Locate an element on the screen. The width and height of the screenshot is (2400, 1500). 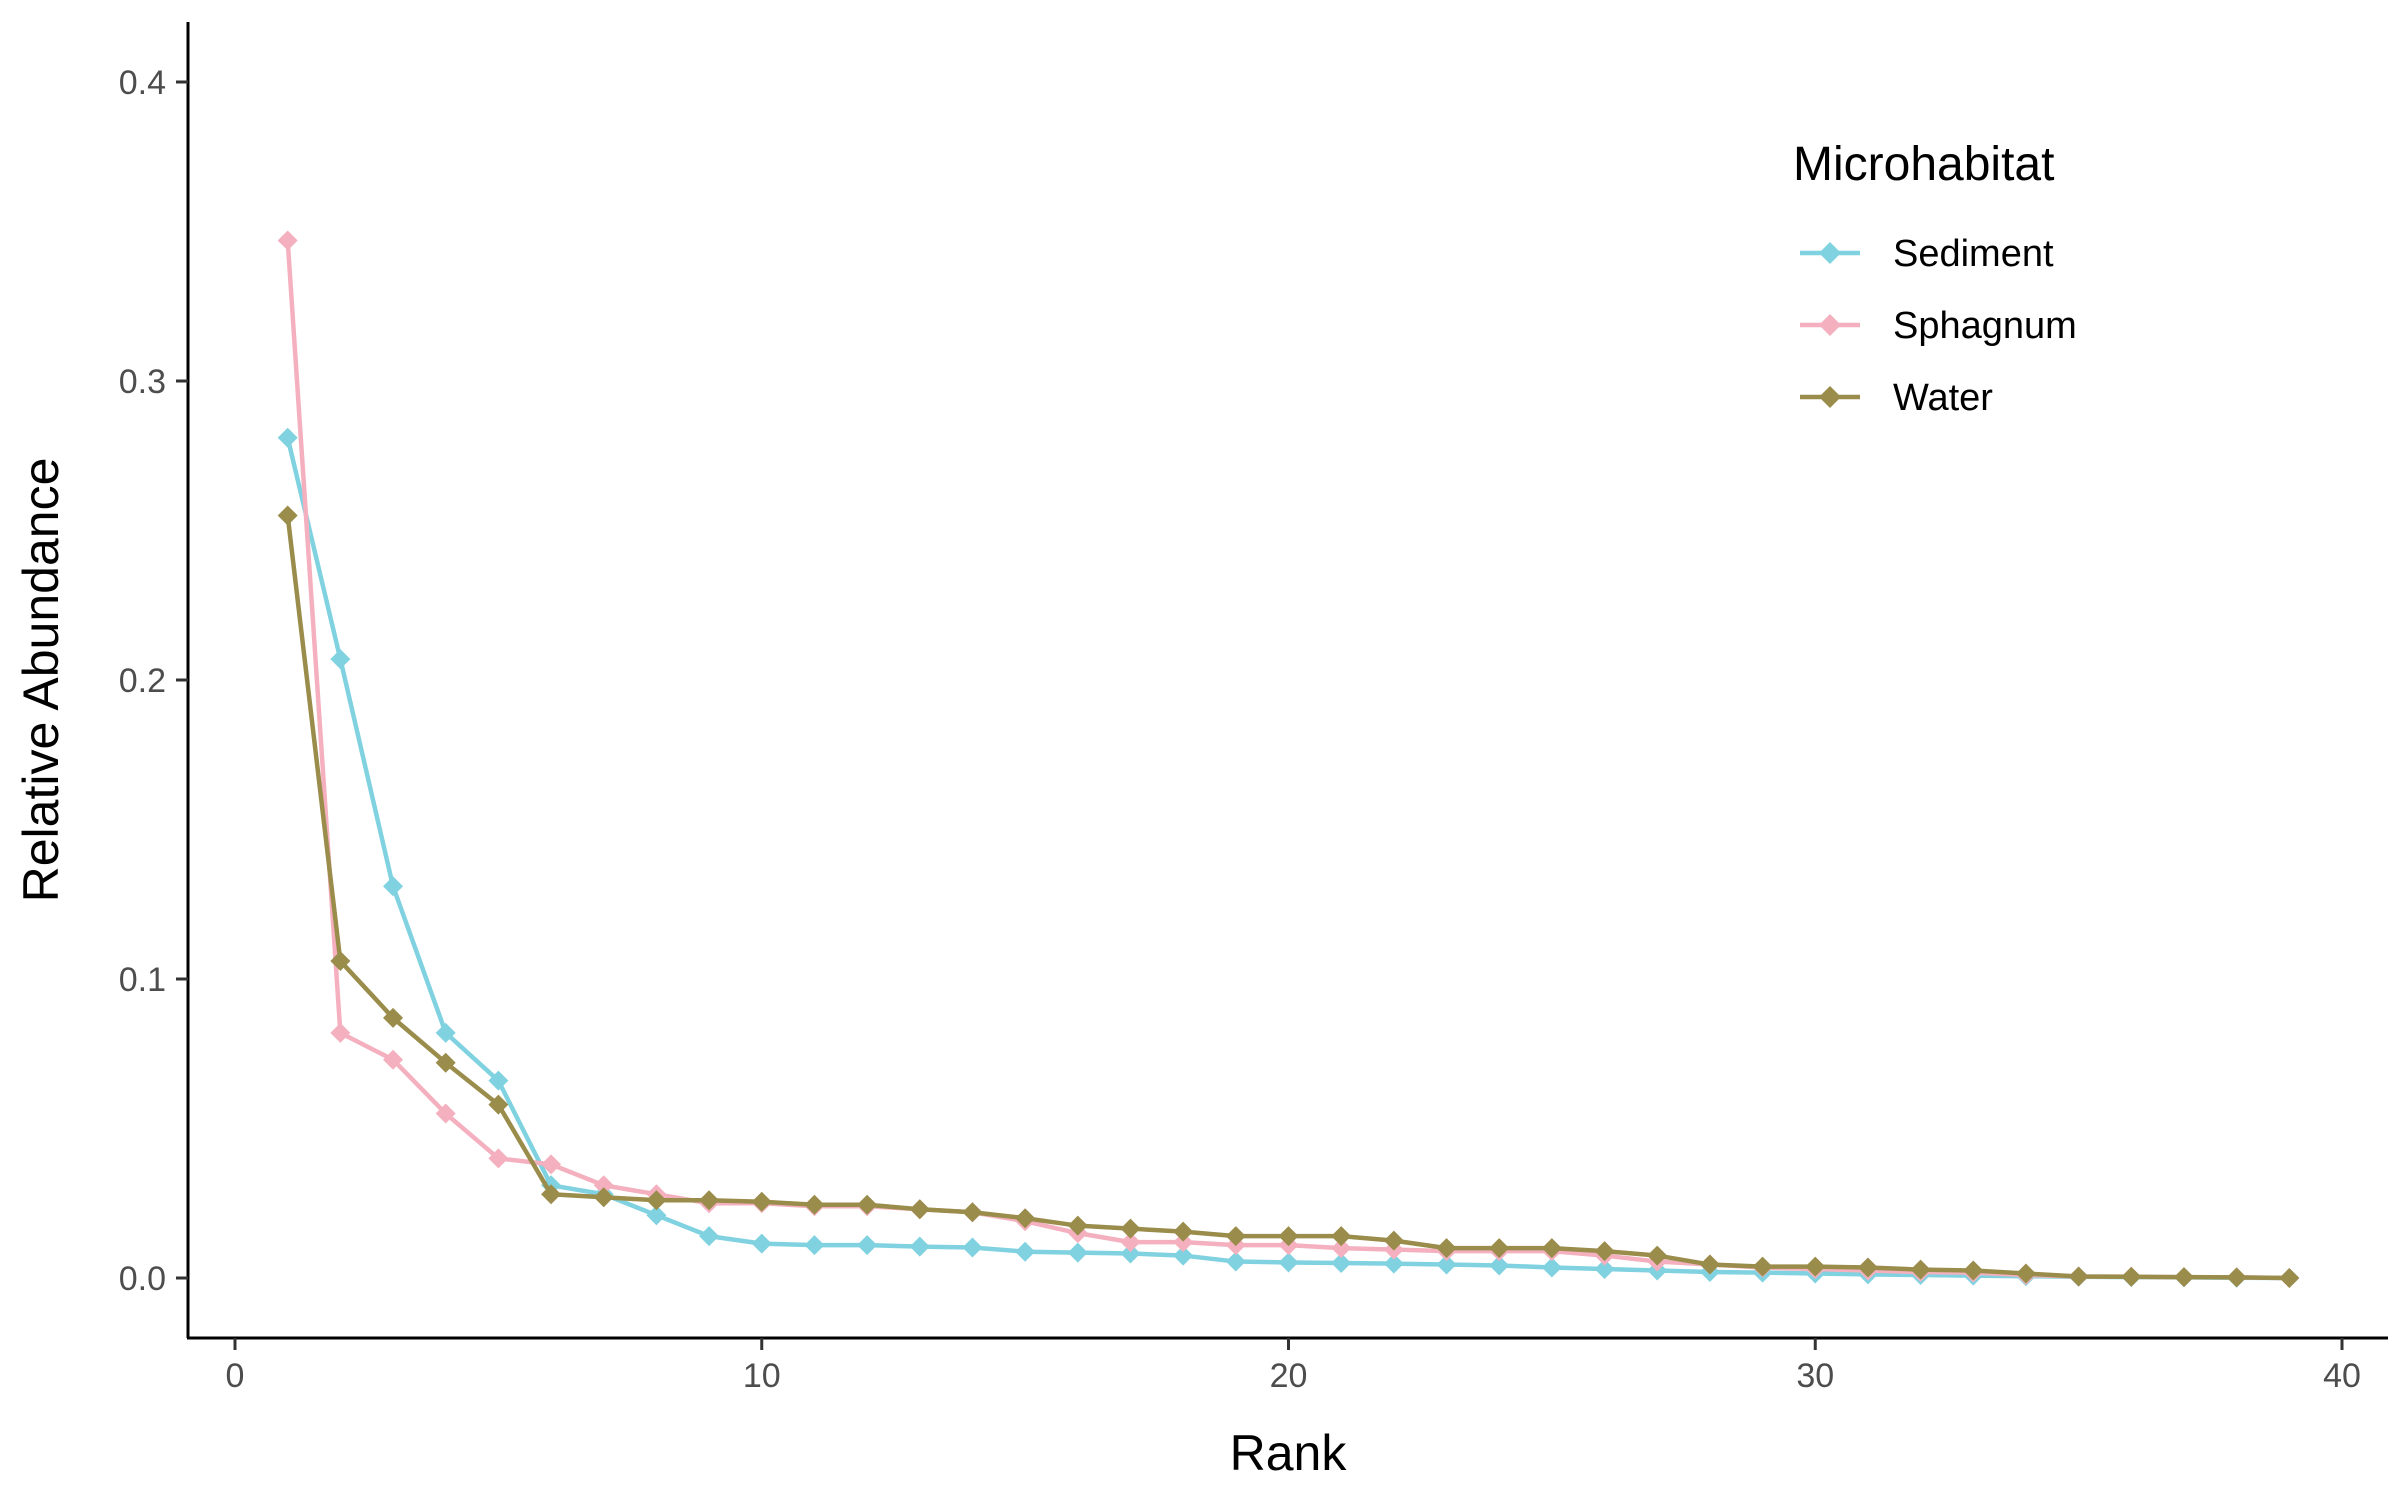
legend-item-water: Water is located at coordinates (1896, 398).